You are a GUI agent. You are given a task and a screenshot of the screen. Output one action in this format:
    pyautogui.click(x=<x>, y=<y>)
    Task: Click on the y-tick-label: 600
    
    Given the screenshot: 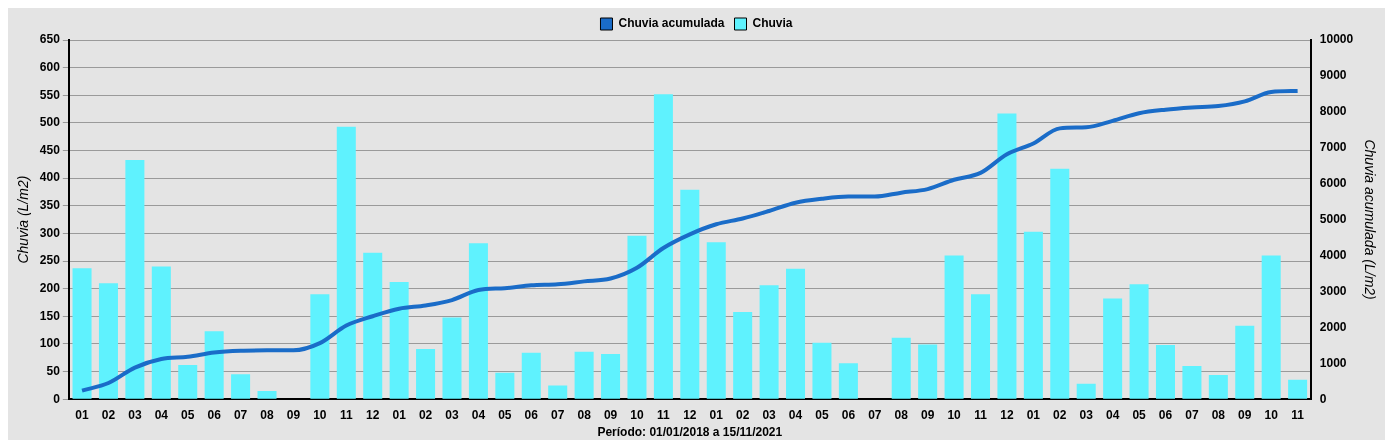 What is the action you would take?
    pyautogui.click(x=50, y=66)
    